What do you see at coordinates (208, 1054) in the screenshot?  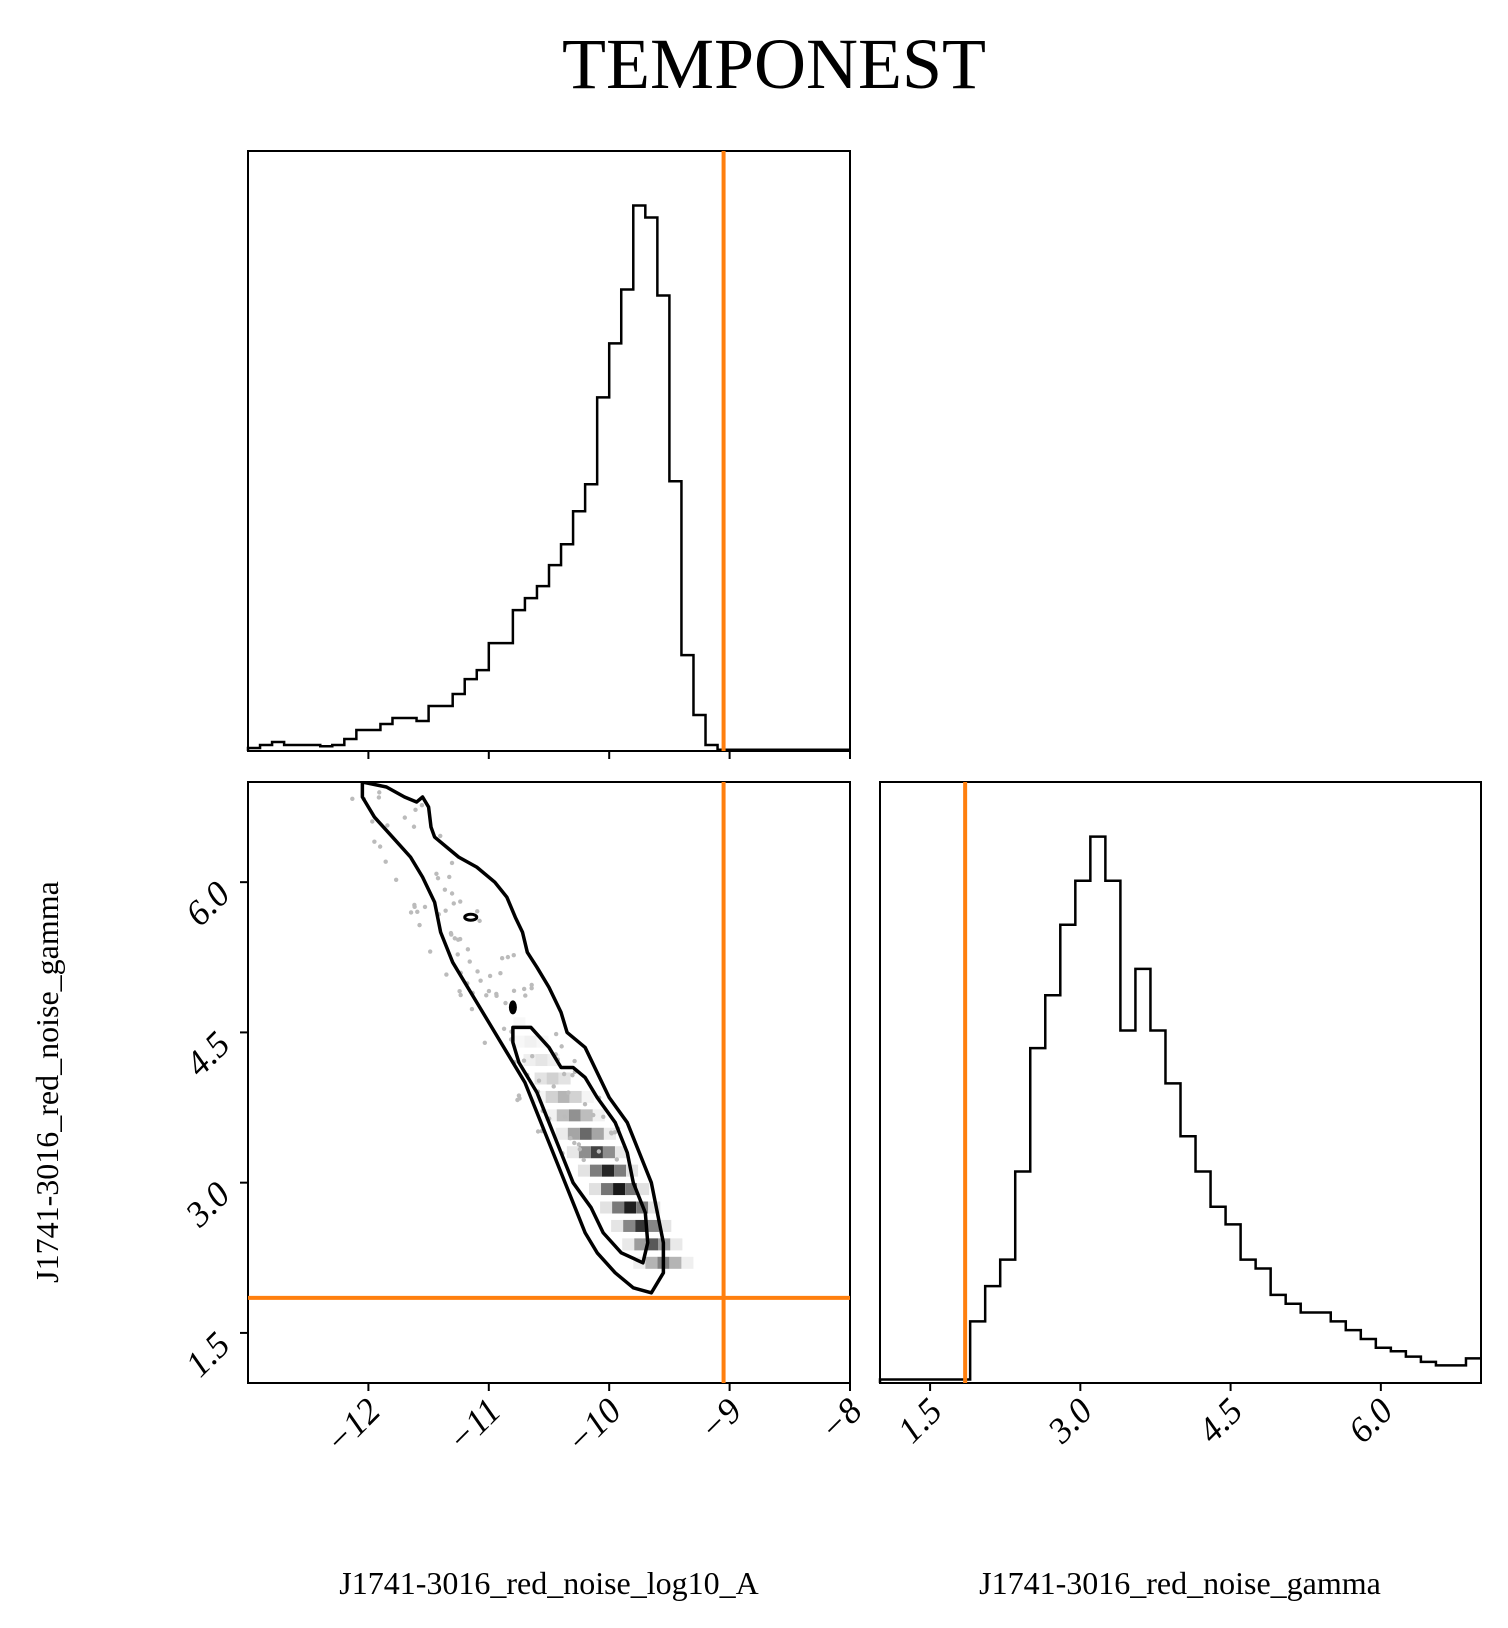 I see `y-tick-label-gamma: 4.5` at bounding box center [208, 1054].